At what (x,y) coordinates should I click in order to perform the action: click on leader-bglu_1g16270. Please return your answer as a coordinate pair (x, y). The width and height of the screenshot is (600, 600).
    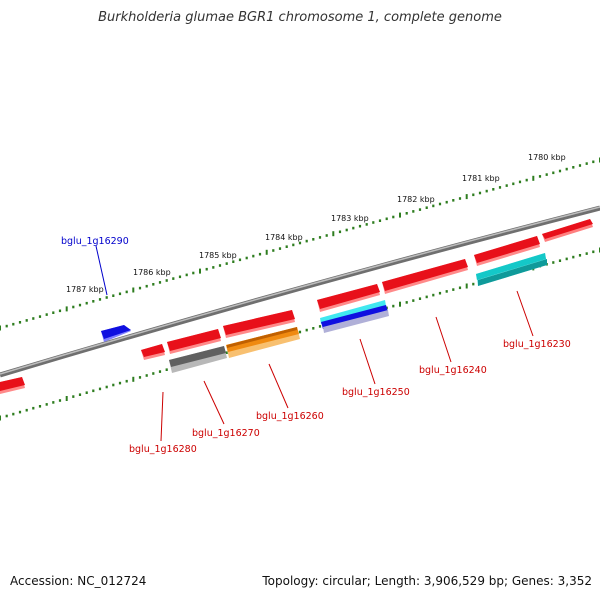
    Looking at the image, I should click on (214, 402).